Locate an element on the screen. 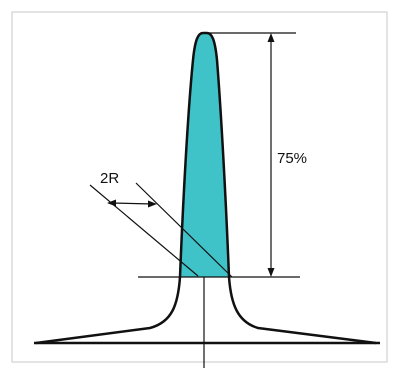 The width and height of the screenshot is (397, 373). height-arrow-bottom is located at coordinates (271, 272).